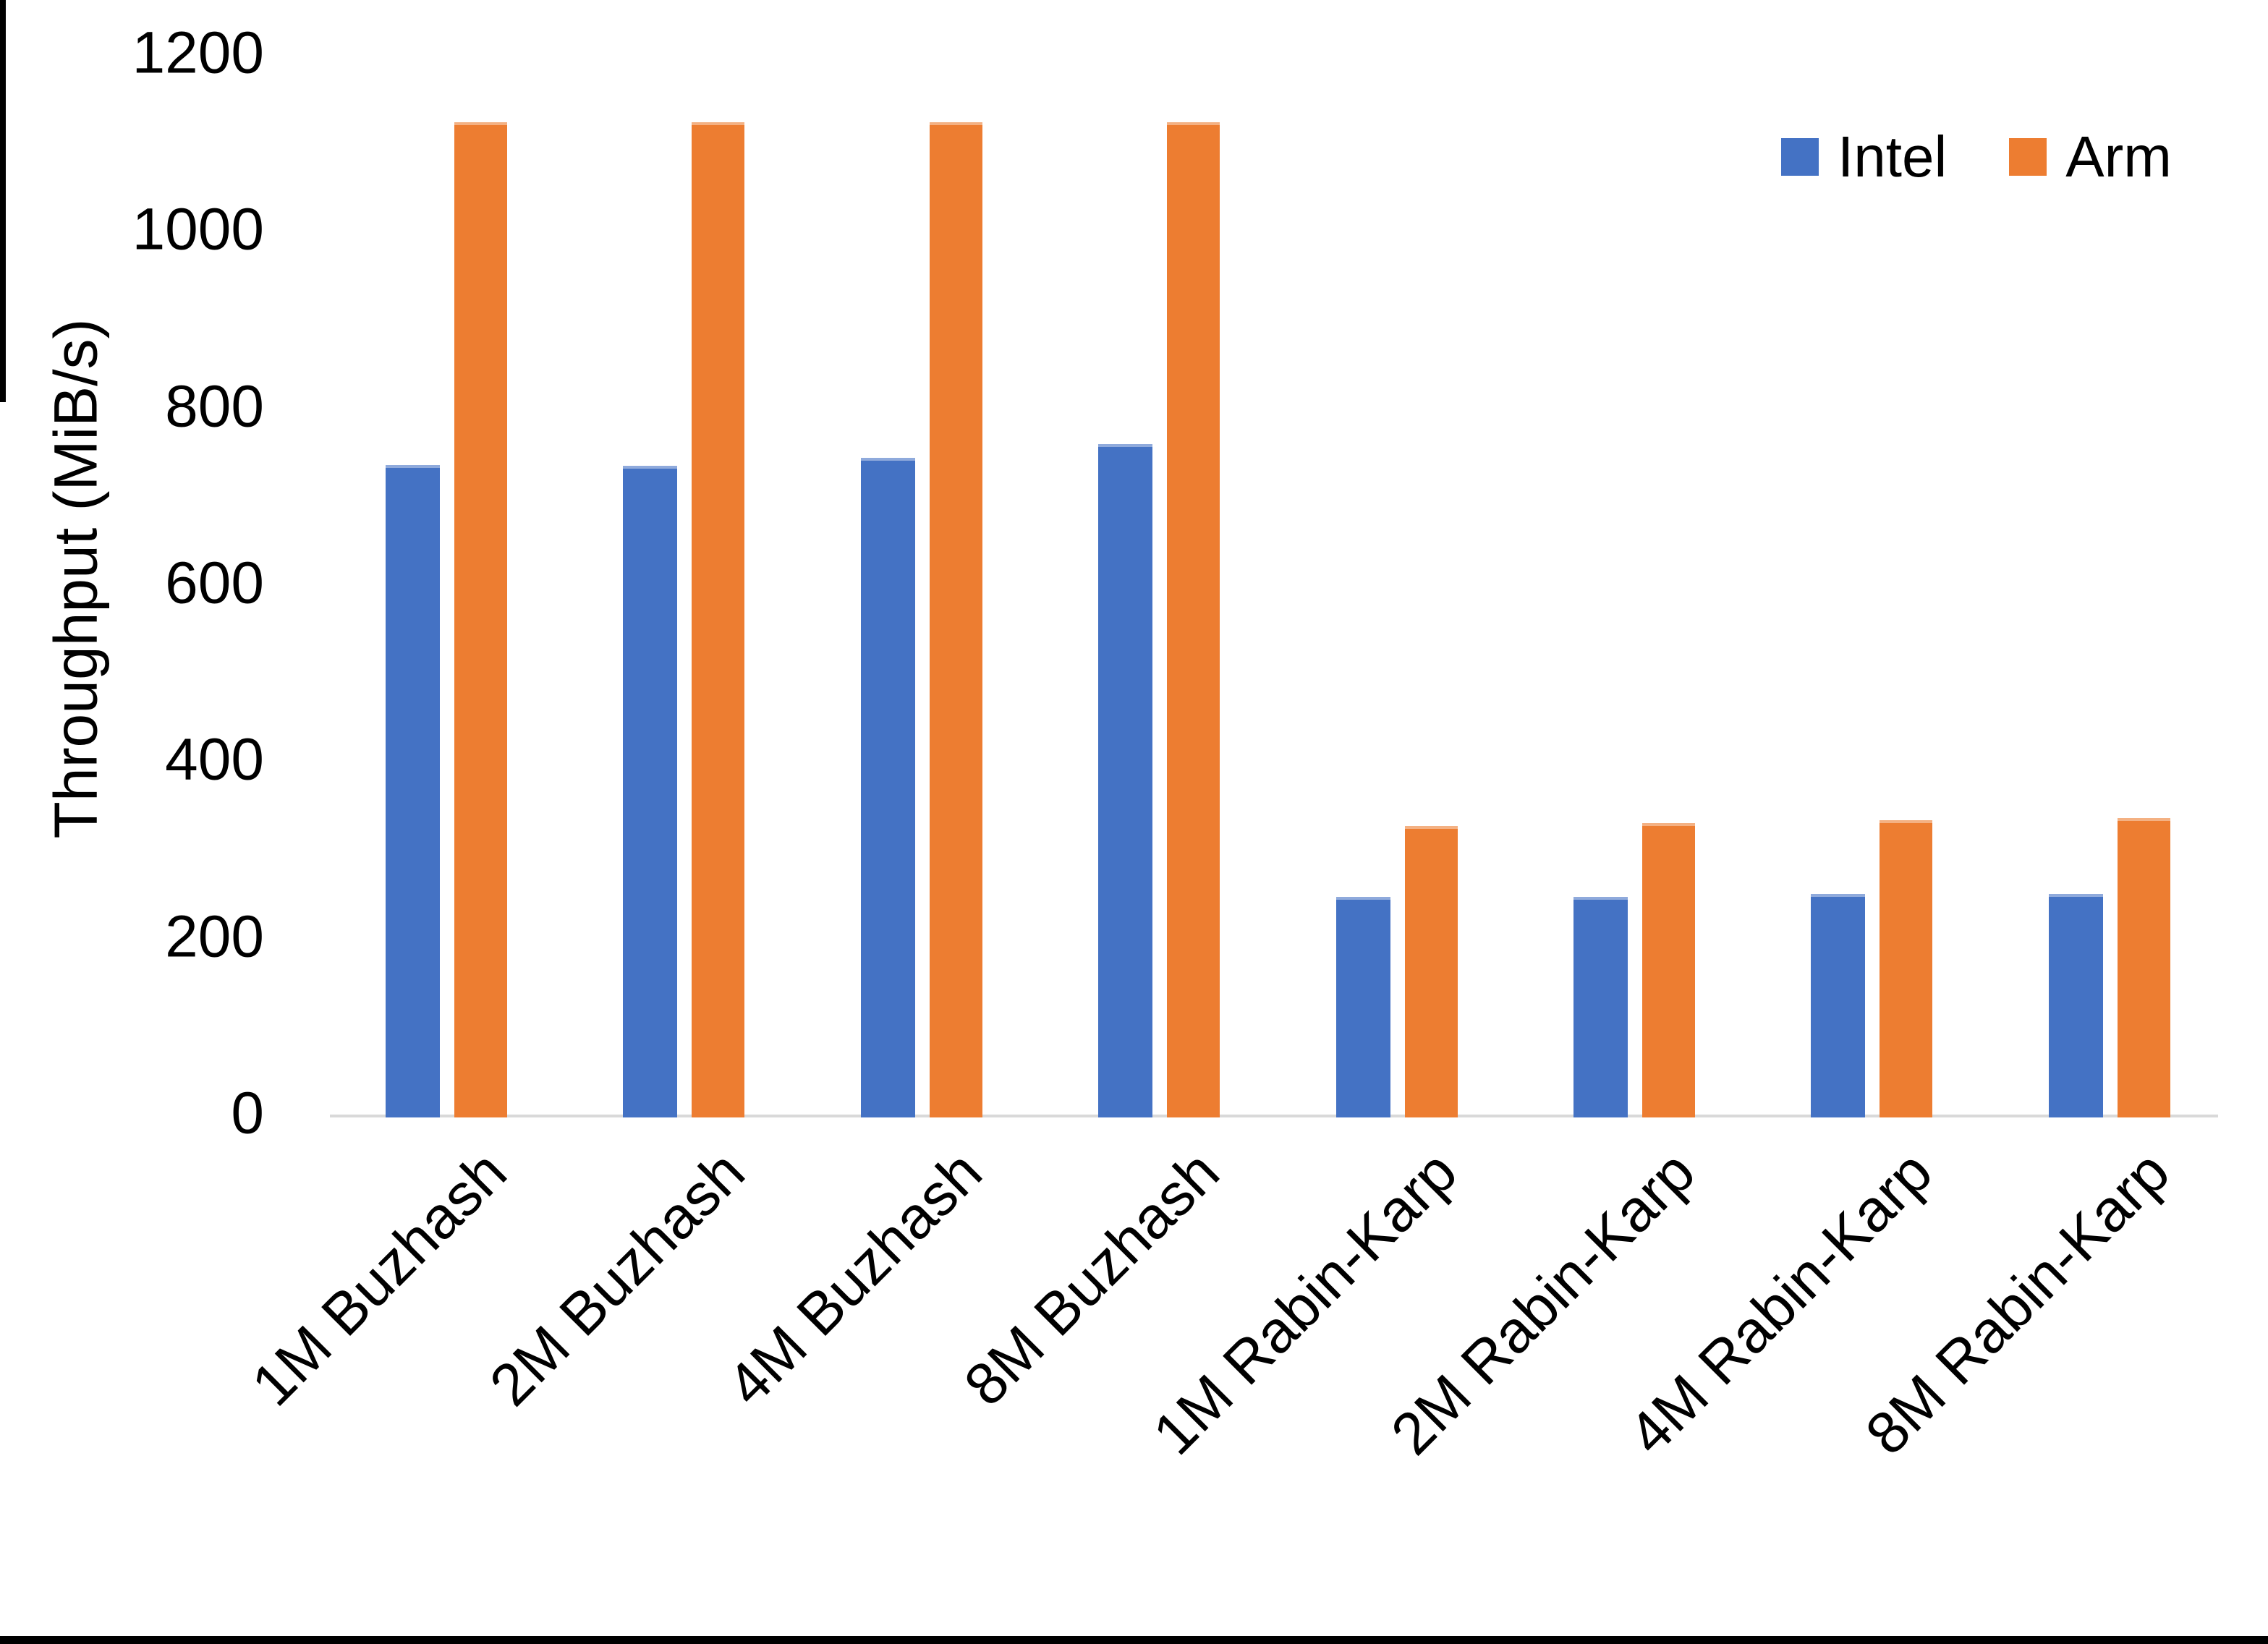 Image resolution: width=2268 pixels, height=1644 pixels. What do you see at coordinates (1976, 157) in the screenshot?
I see `legend: Intel Arm` at bounding box center [1976, 157].